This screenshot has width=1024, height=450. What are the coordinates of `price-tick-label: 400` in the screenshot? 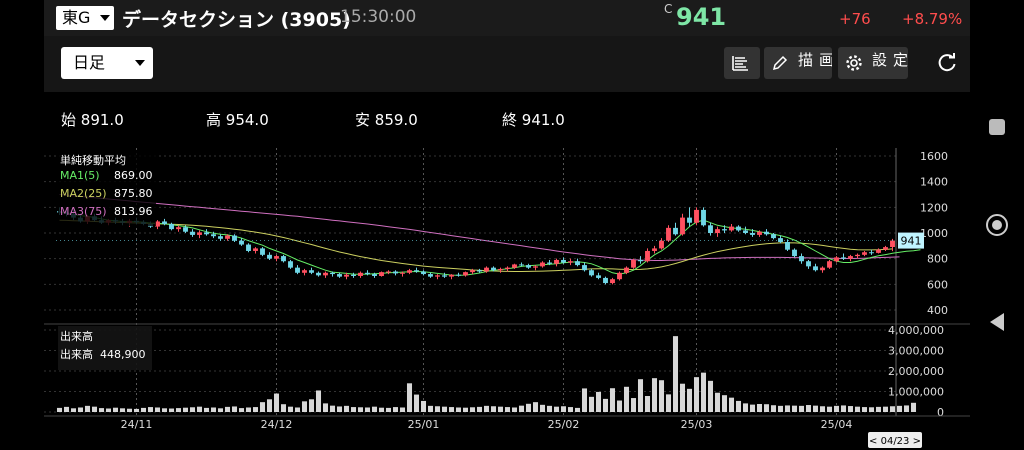 It's located at (937, 310).